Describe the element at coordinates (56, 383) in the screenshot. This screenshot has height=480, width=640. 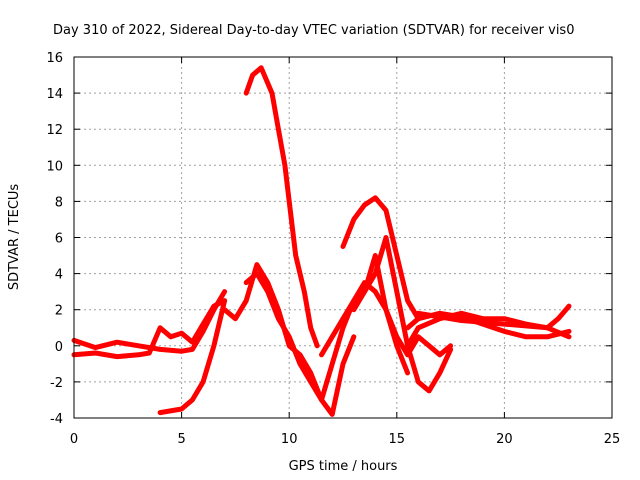
I see `y-tick-label: -2` at that location.